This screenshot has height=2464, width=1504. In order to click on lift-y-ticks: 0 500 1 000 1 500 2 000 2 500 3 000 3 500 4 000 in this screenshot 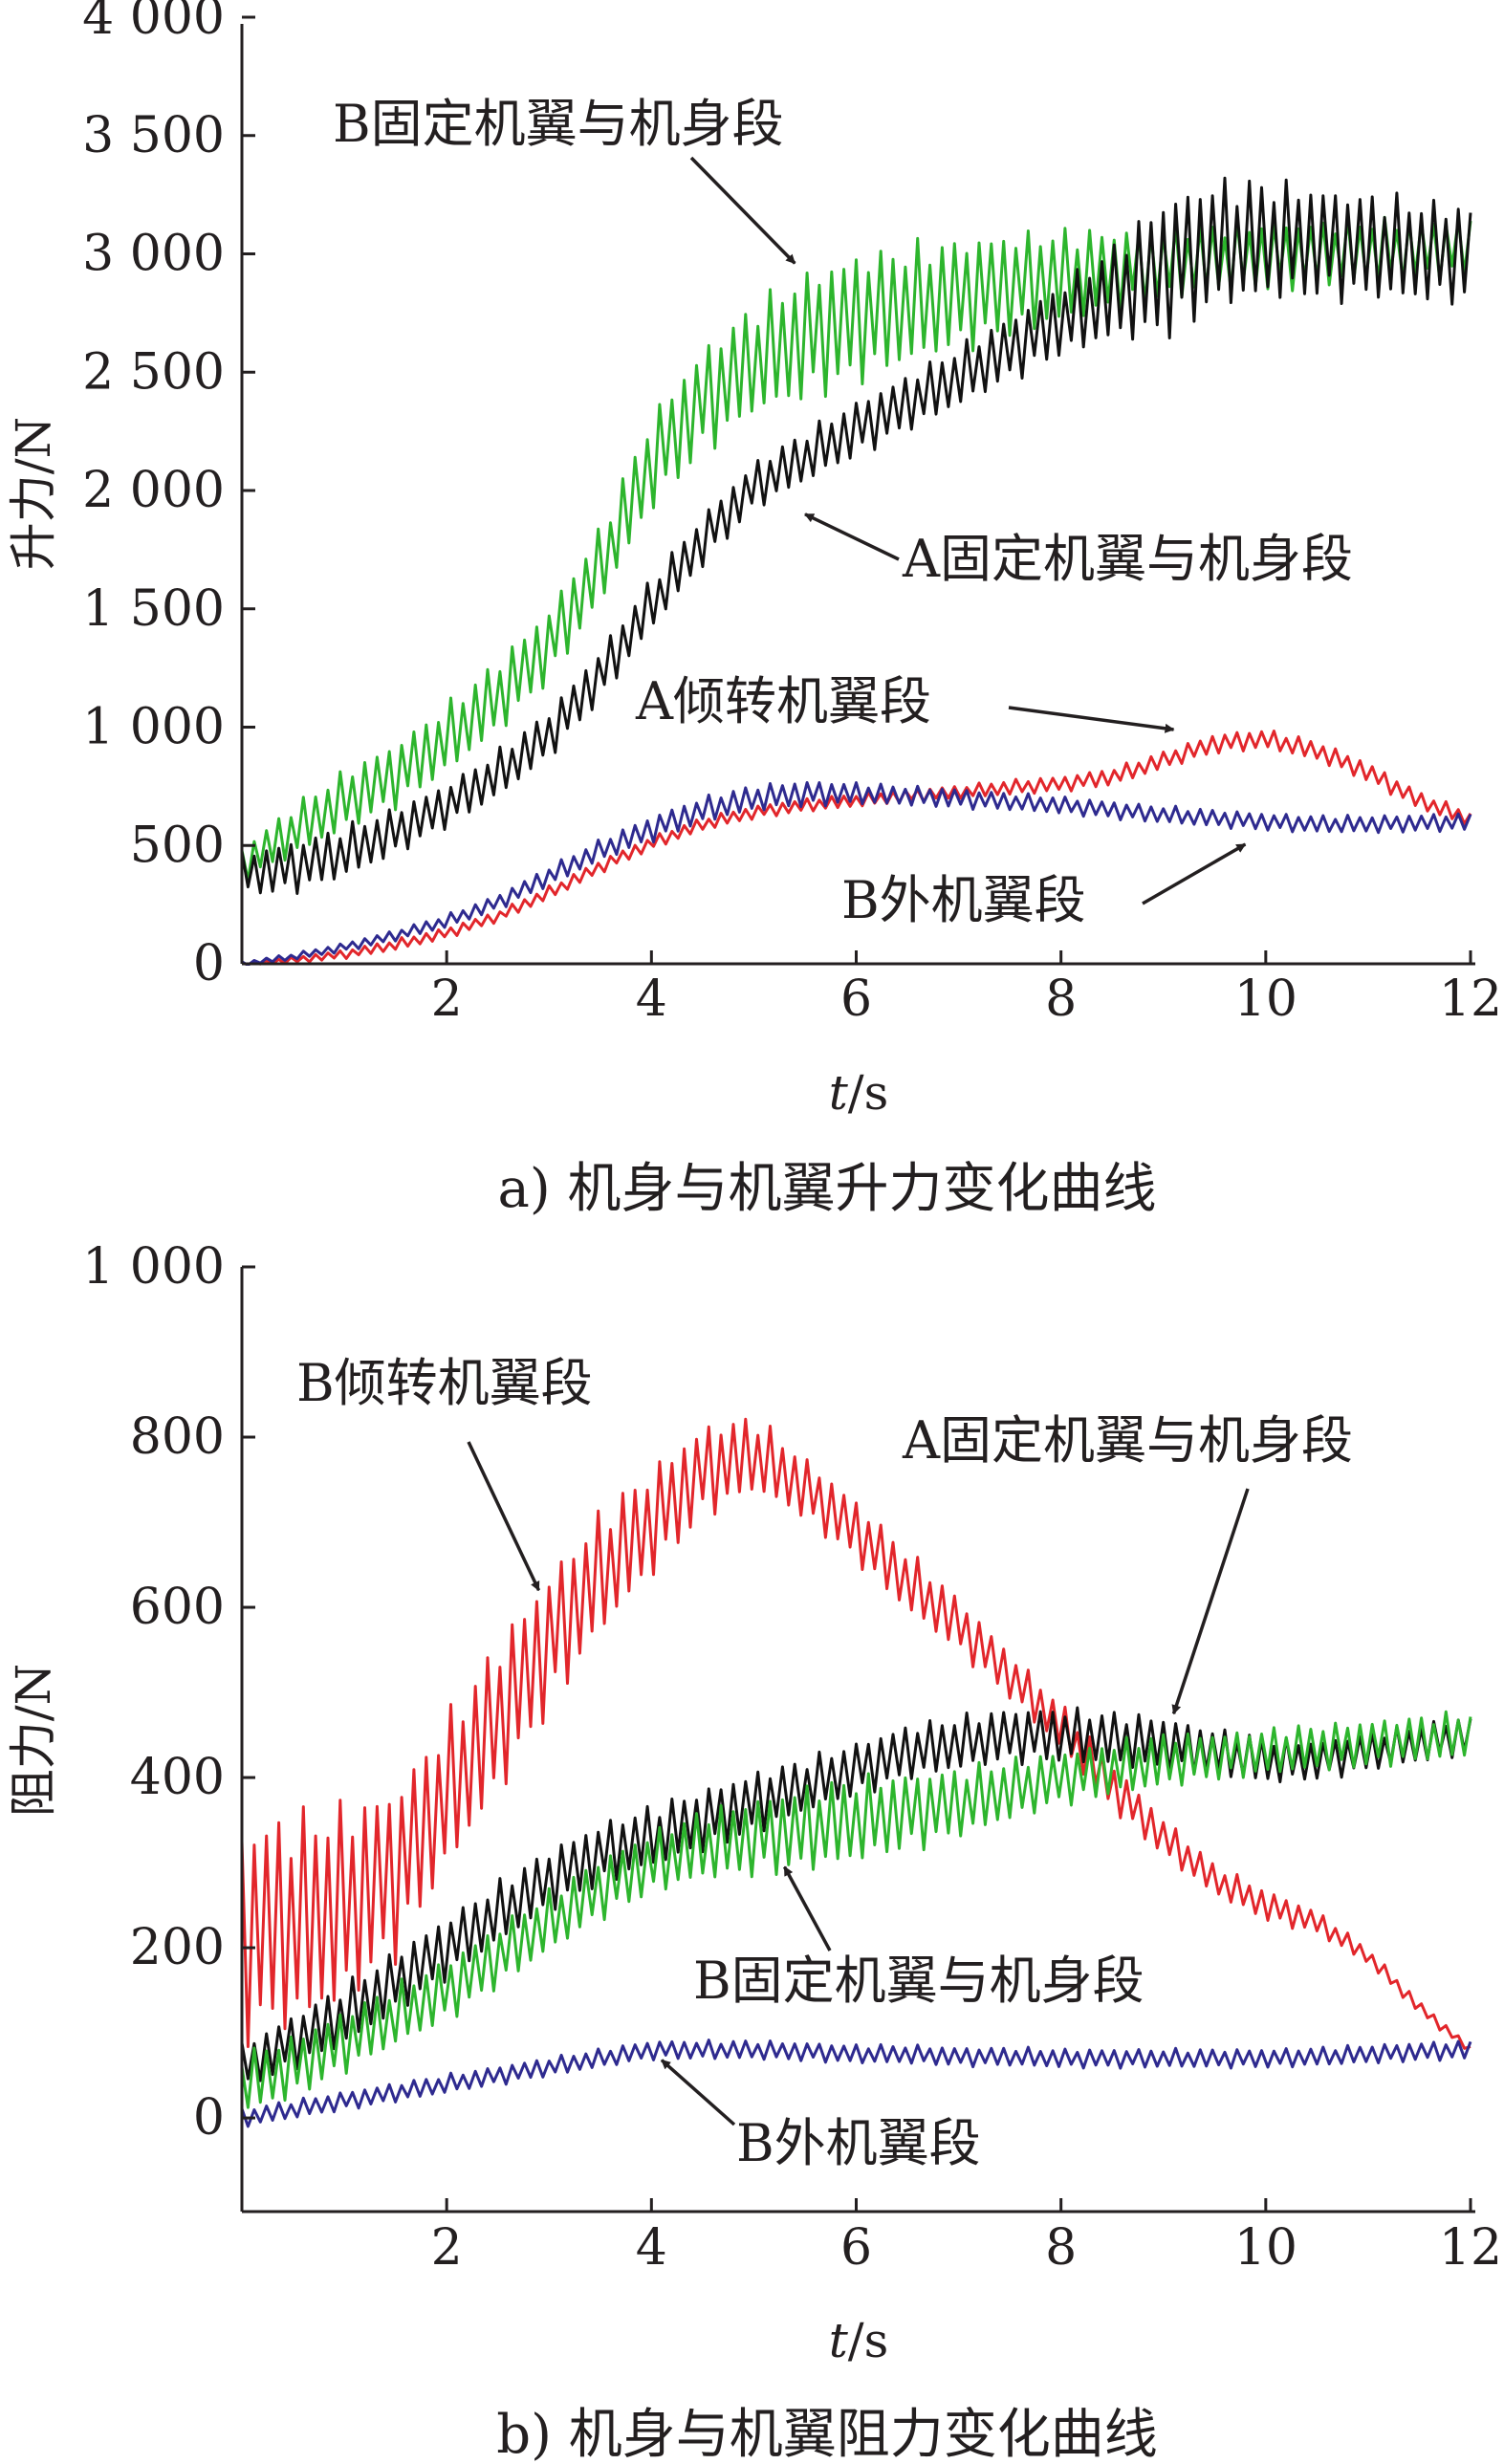, I will do `click(168, 496)`.